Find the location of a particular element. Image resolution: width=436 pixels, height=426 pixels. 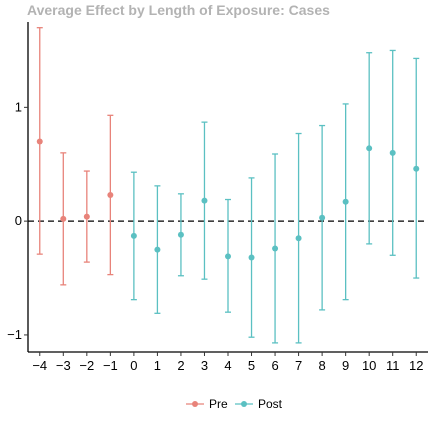

x-tick-label: 0 is located at coordinates (133, 365).